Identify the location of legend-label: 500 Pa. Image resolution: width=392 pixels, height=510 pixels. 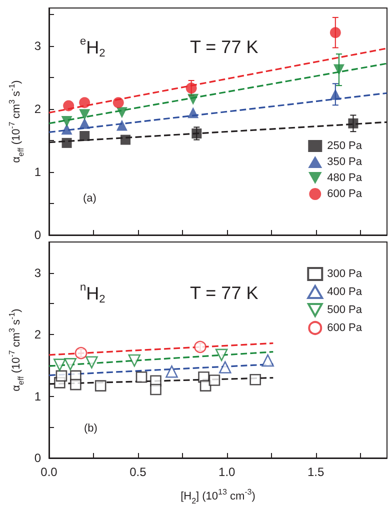
(345, 310).